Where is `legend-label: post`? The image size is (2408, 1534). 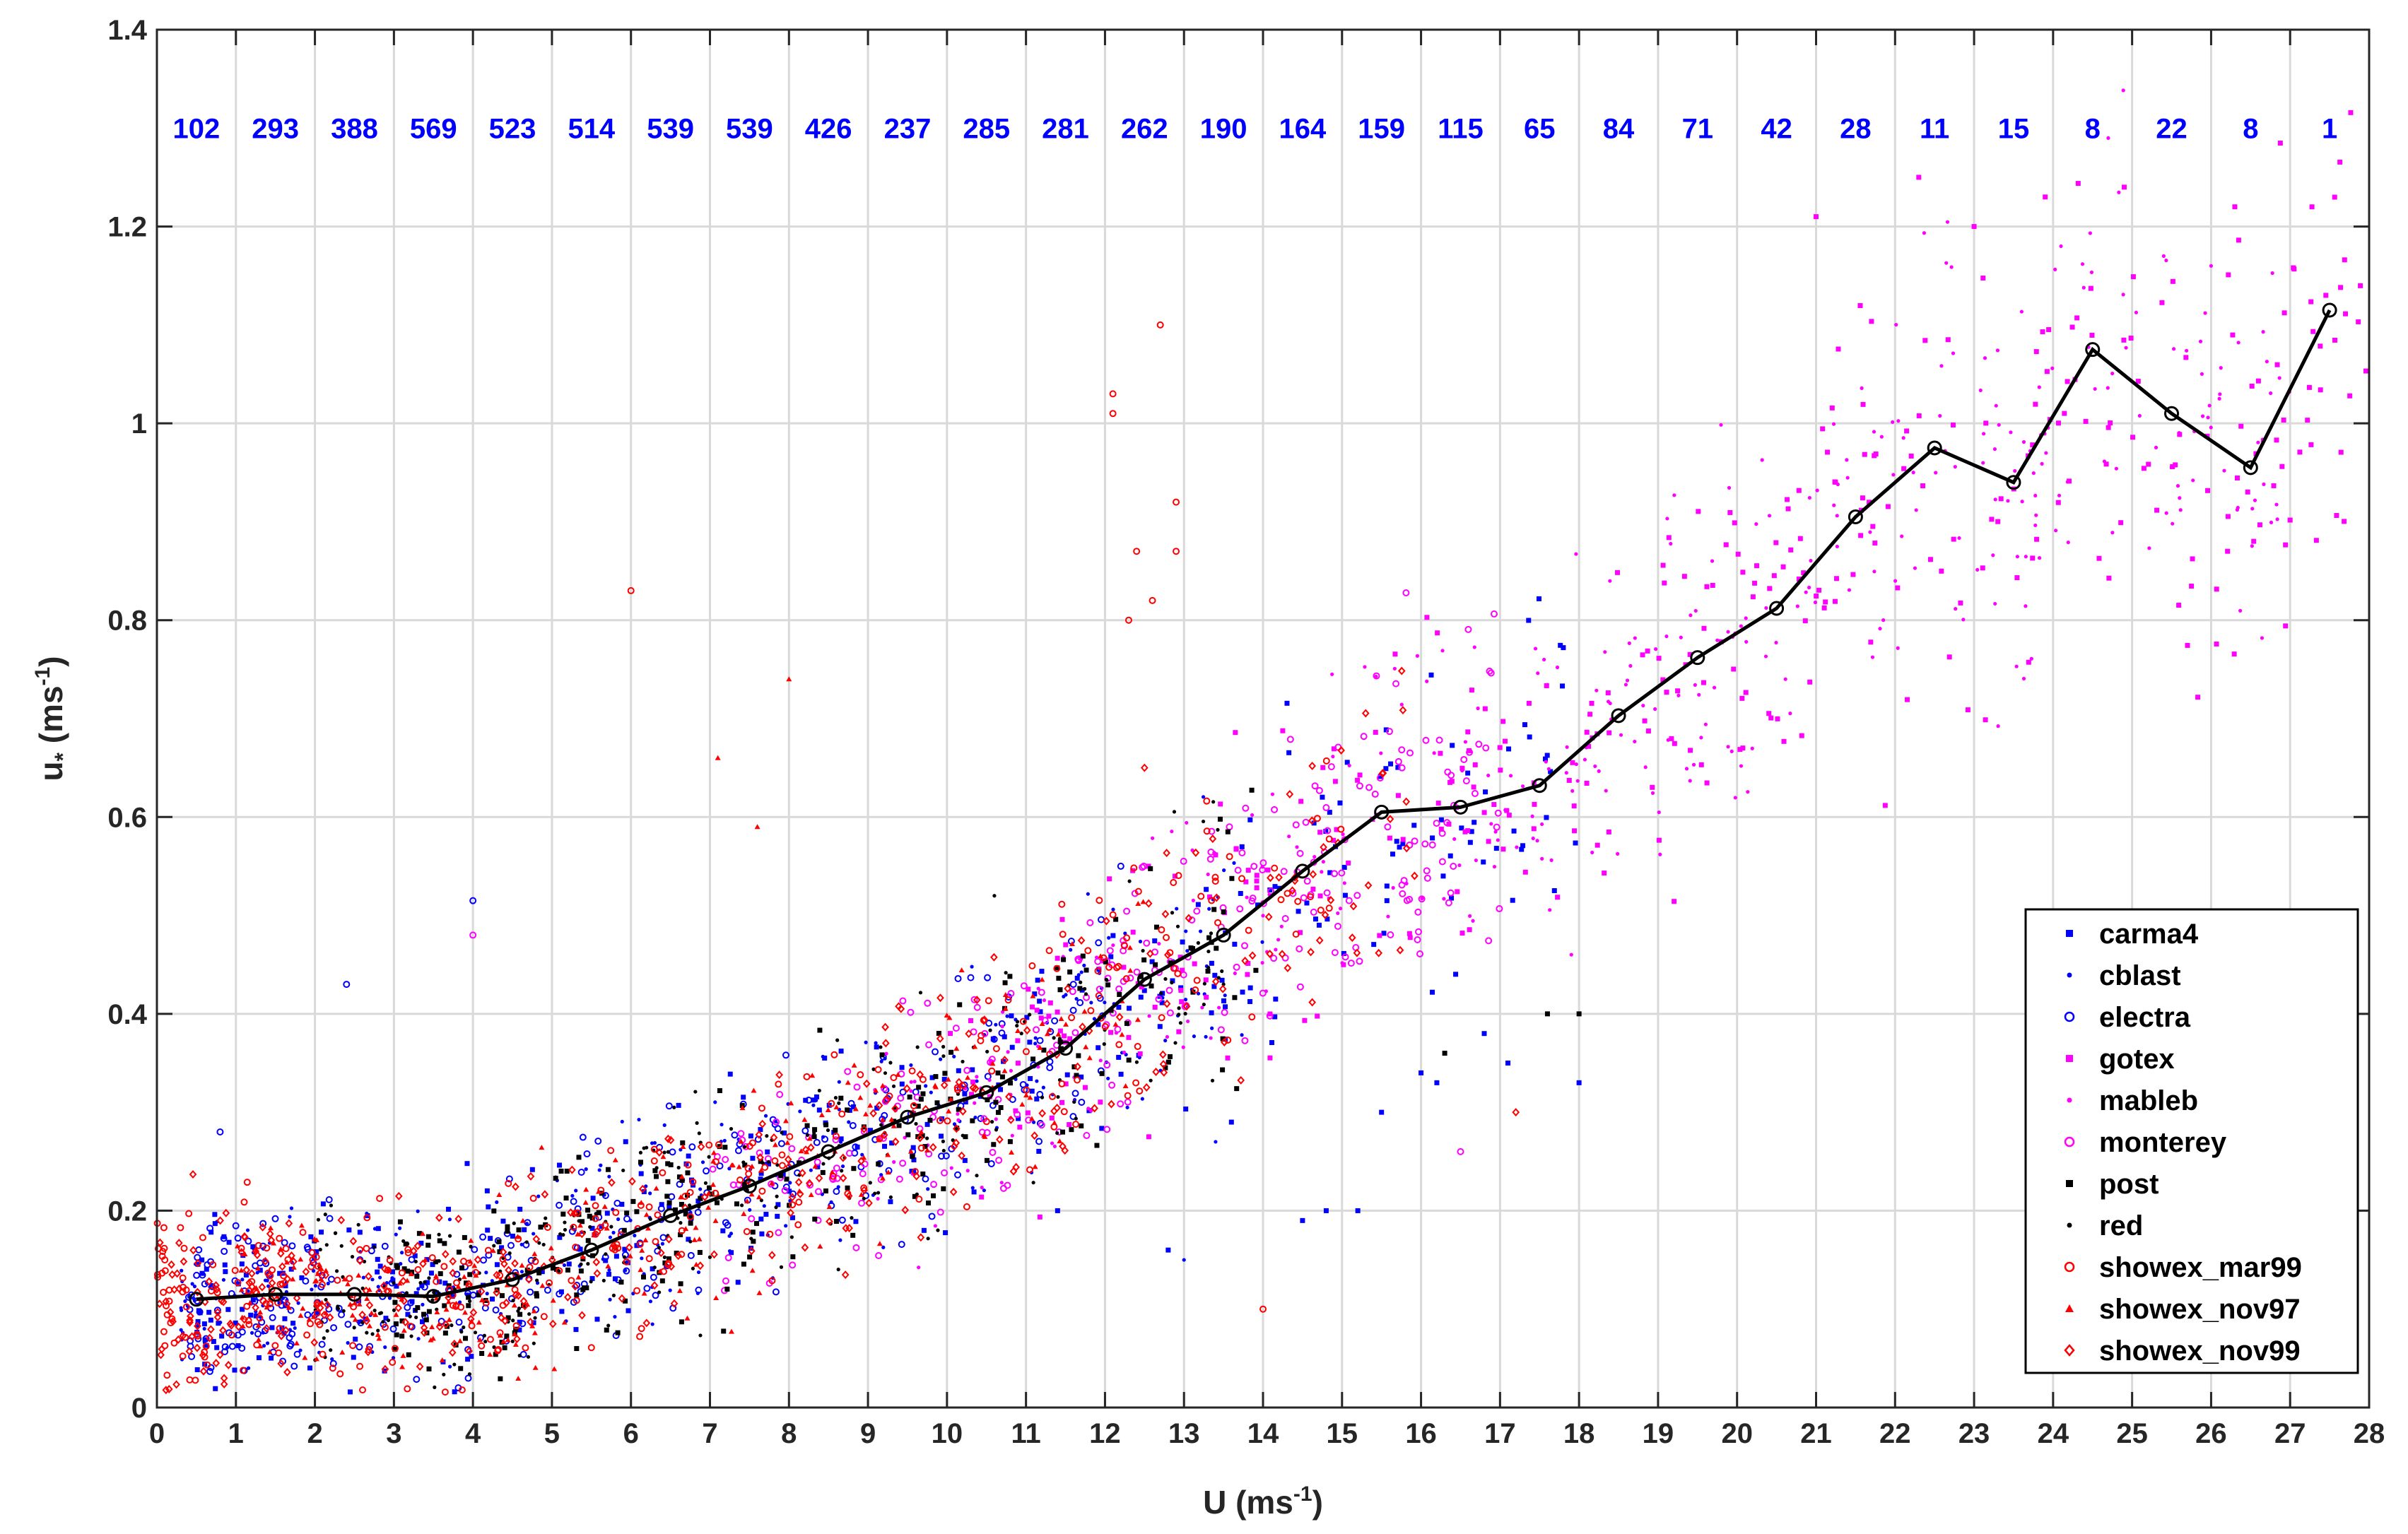
legend-label: post is located at coordinates (2129, 1184).